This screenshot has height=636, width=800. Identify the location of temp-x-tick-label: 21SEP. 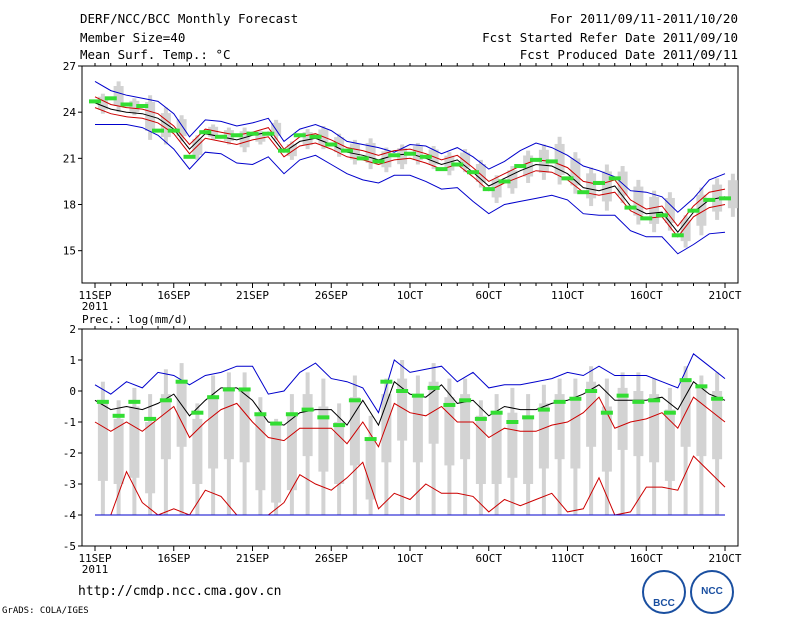
(252, 295).